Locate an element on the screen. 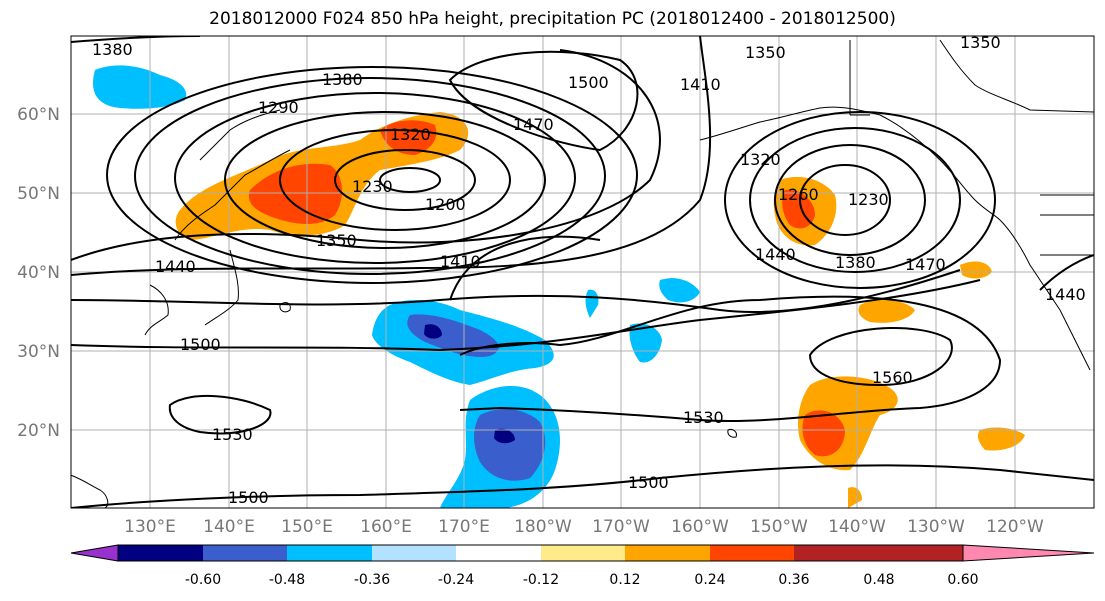  lon-label: 150°E is located at coordinates (307, 527).